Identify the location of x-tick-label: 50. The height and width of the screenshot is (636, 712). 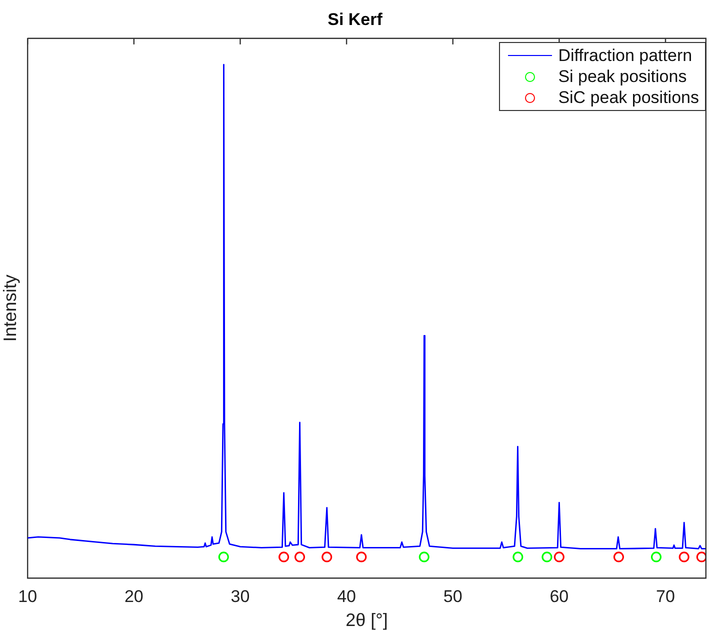
(452, 596).